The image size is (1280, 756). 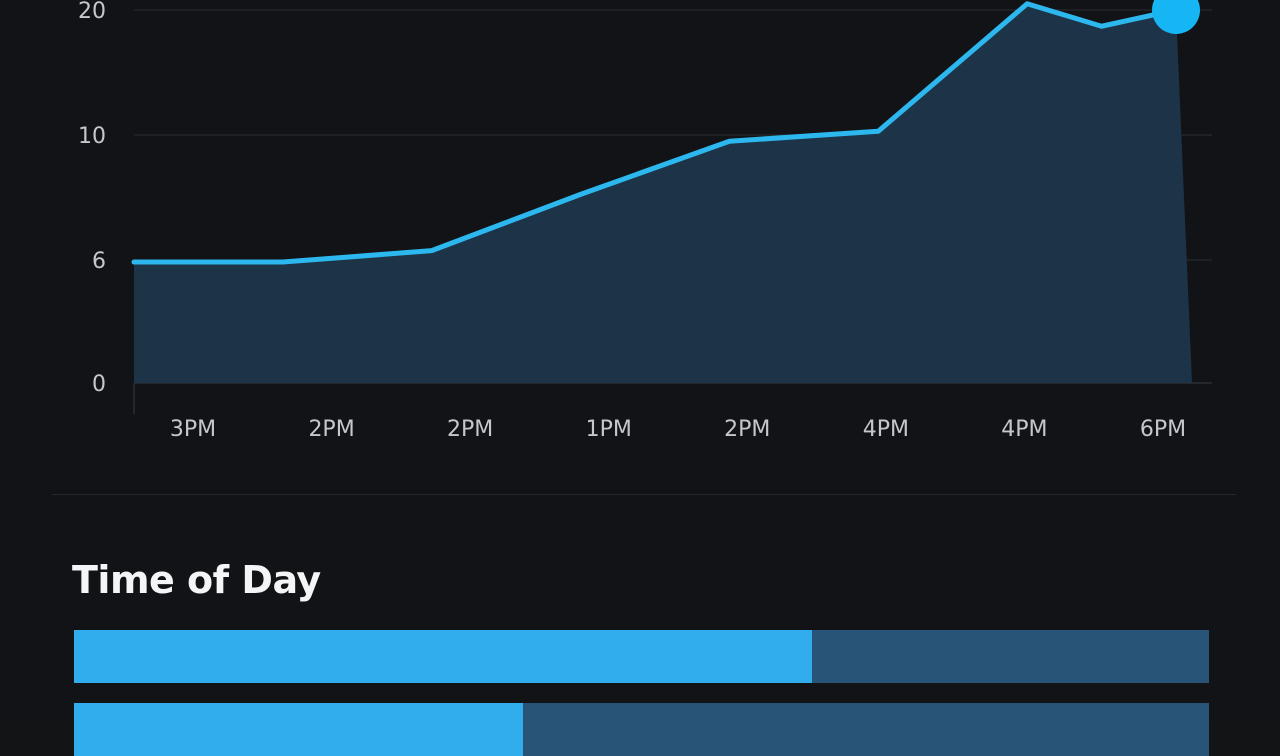 I want to click on highlight-point, so click(x=1176, y=17).